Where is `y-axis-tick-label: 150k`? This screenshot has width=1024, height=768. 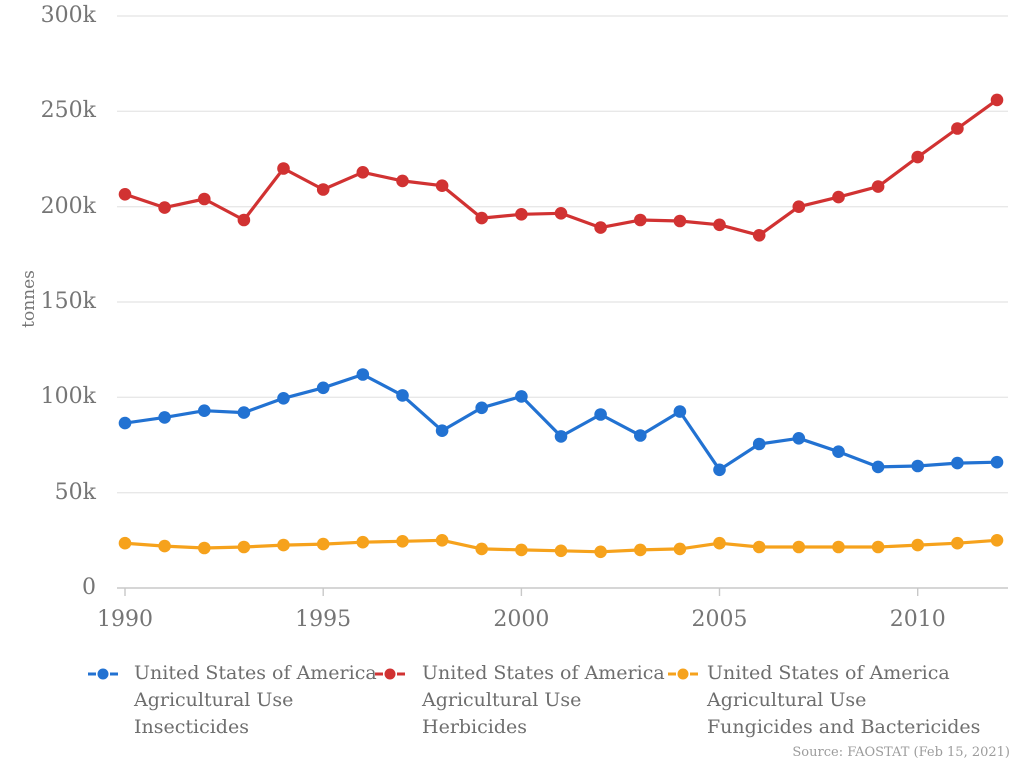 y-axis-tick-label: 150k is located at coordinates (68, 301).